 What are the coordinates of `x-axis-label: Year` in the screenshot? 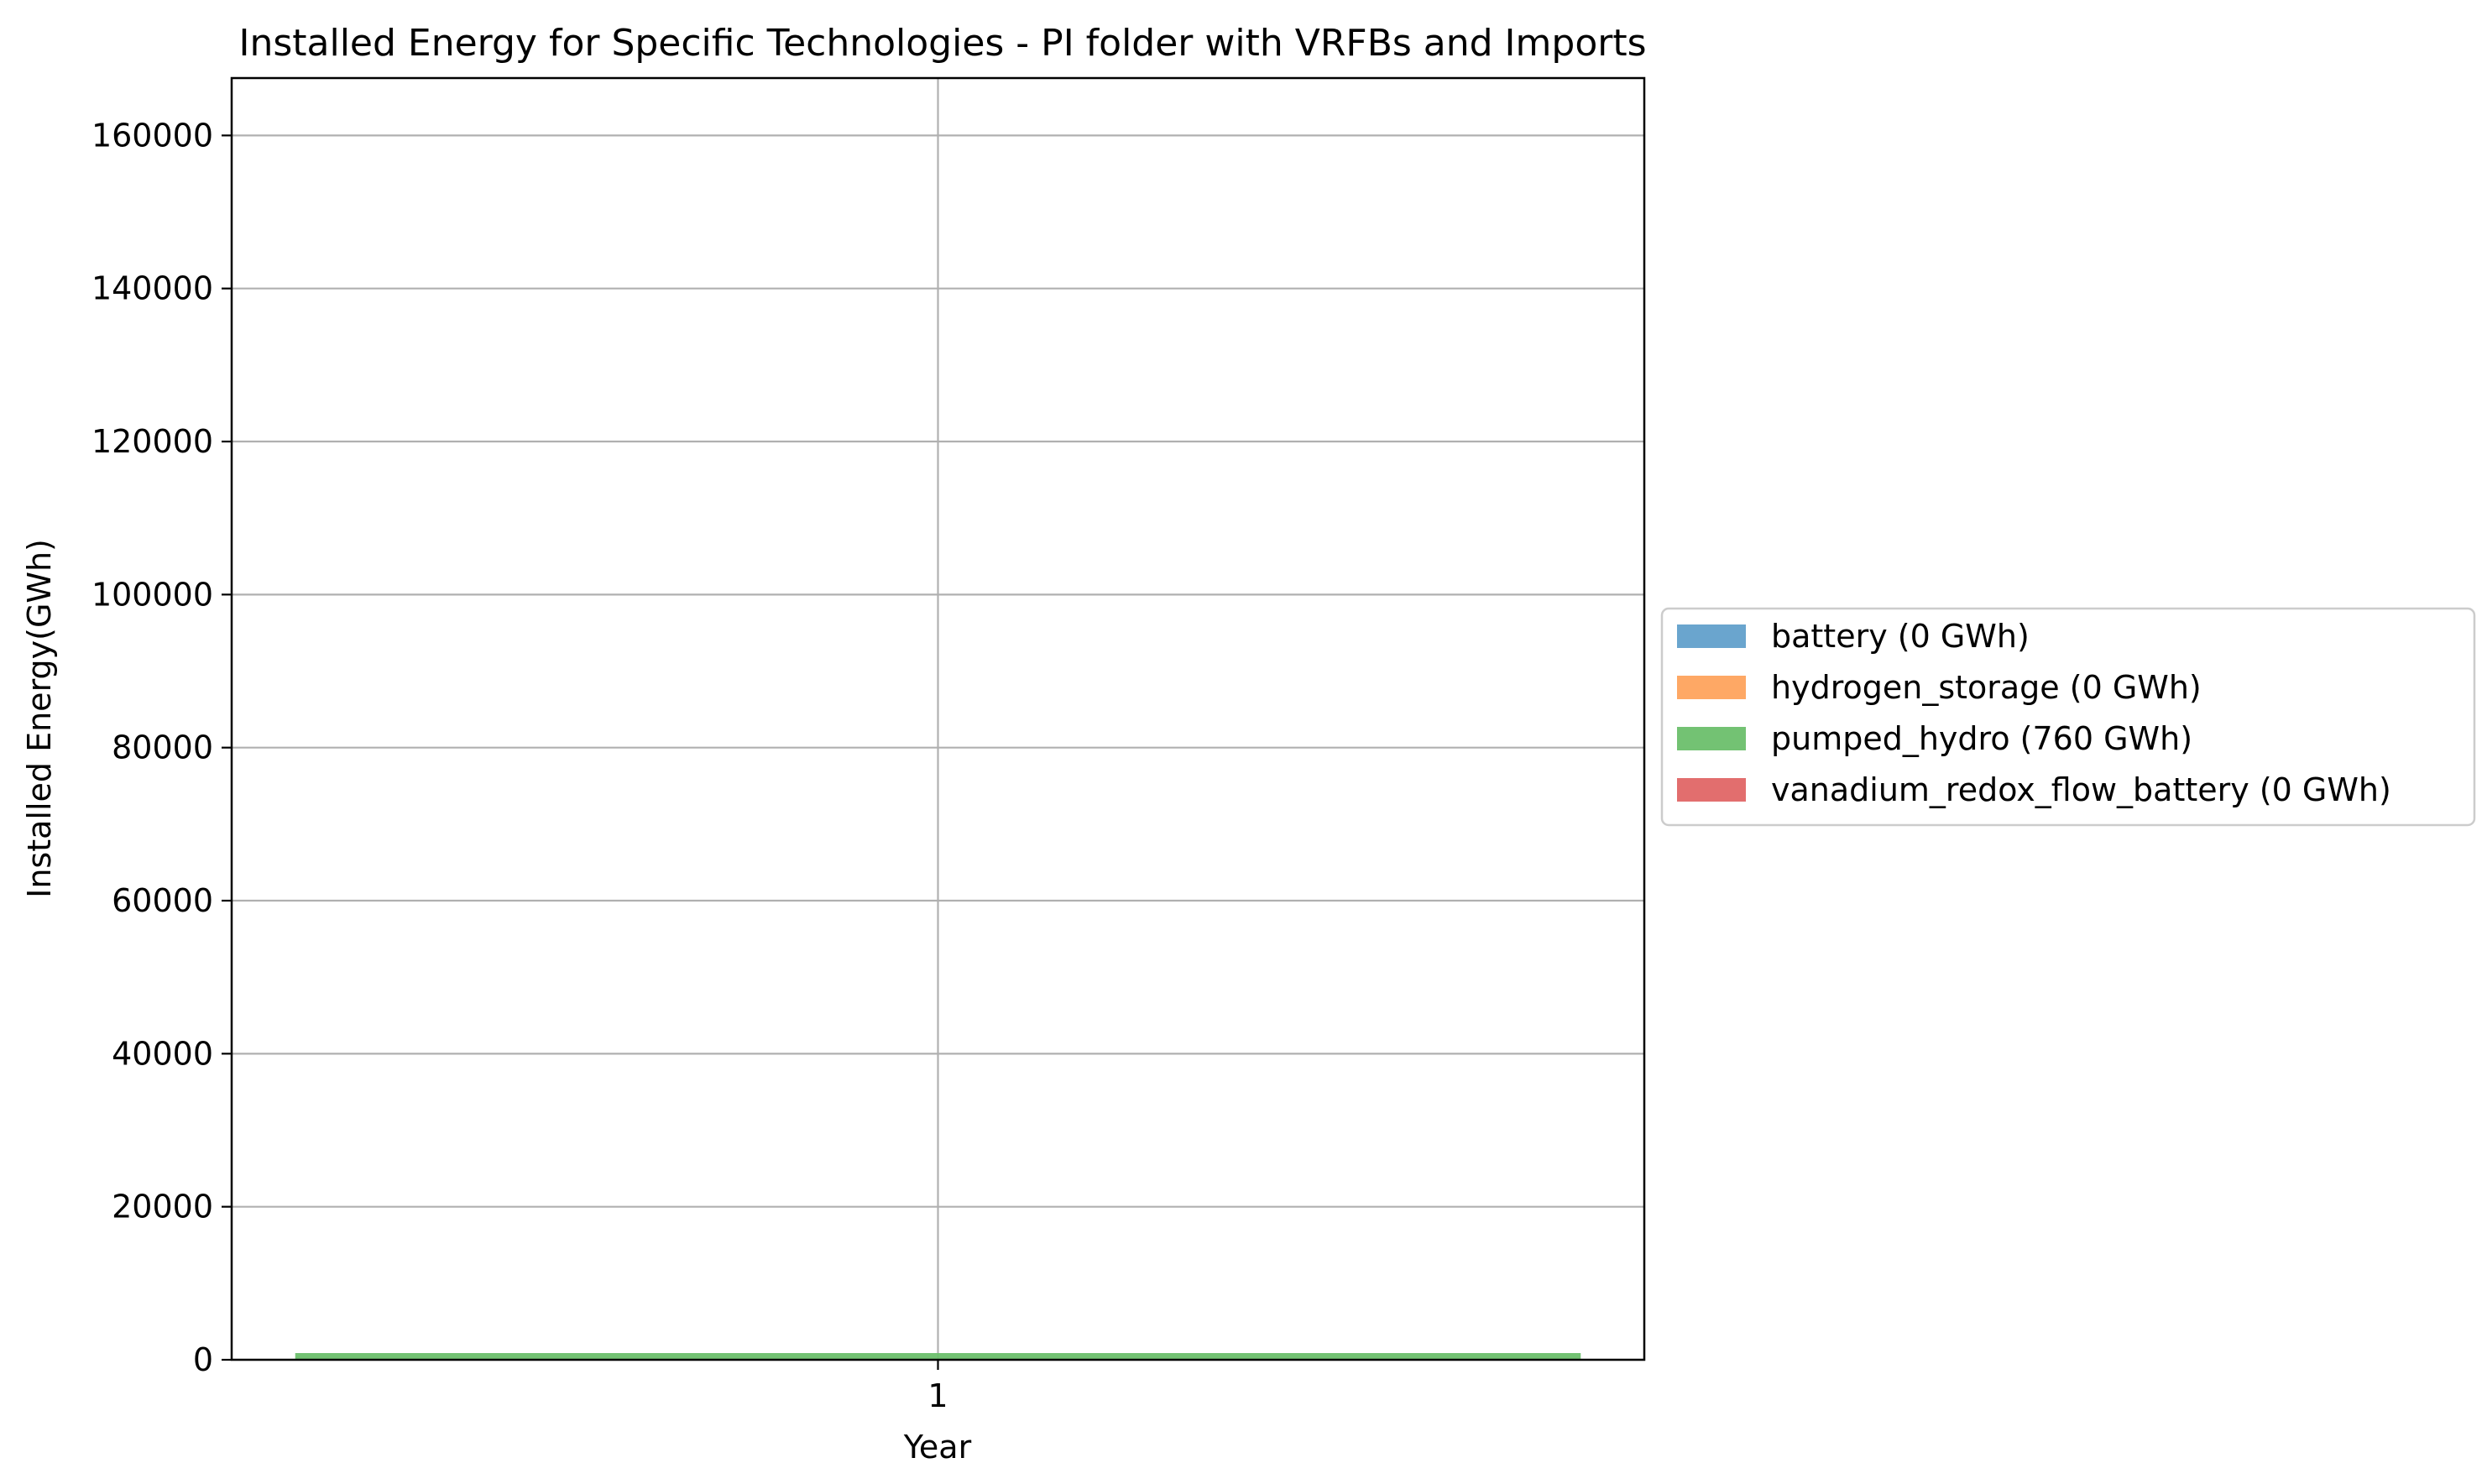 It's located at (937, 1447).